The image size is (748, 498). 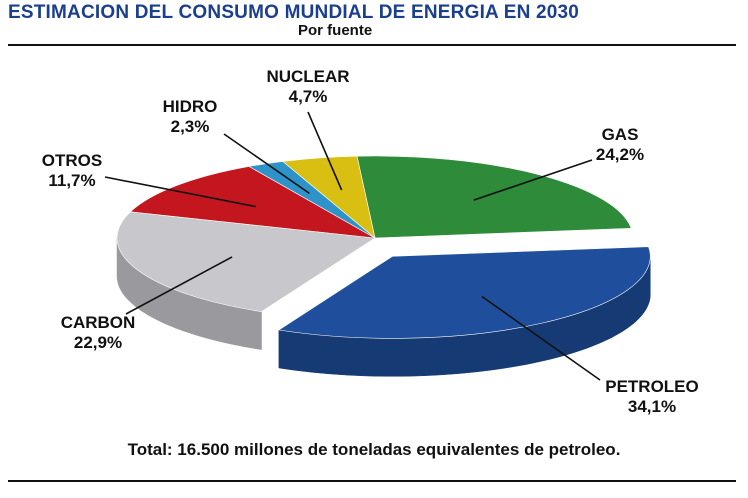 I want to click on leader-petroleo, so click(x=541, y=338).